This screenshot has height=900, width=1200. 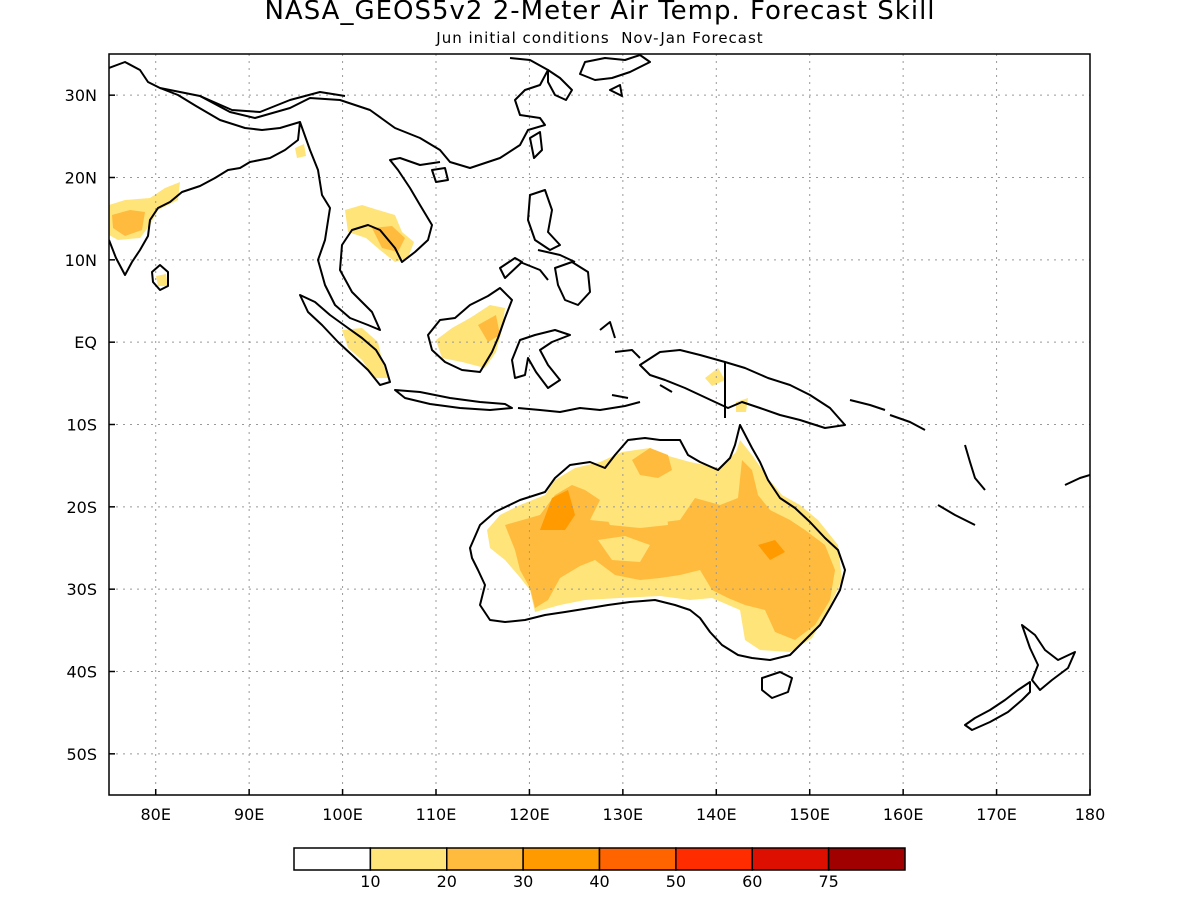 What do you see at coordinates (652, 463) in the screenshot?
I see `shade-australia-north` at bounding box center [652, 463].